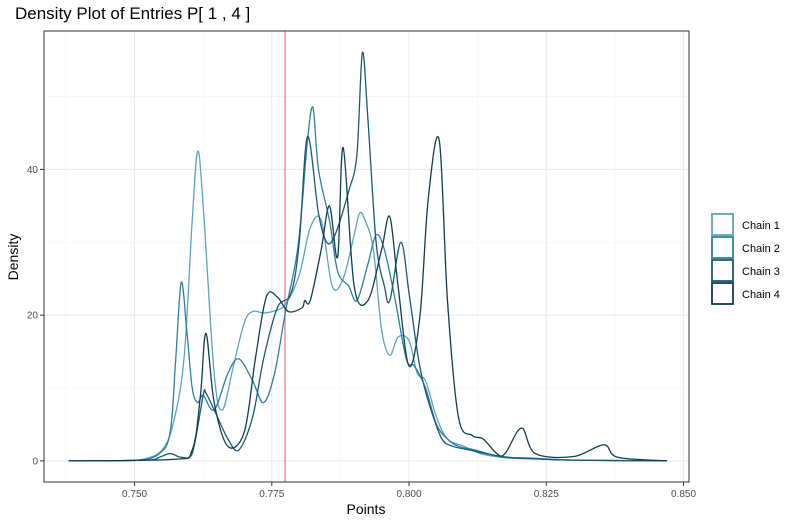 Image resolution: width=800 pixels, height=529 pixels. What do you see at coordinates (366, 509) in the screenshot?
I see `x-axis-label: Points` at bounding box center [366, 509].